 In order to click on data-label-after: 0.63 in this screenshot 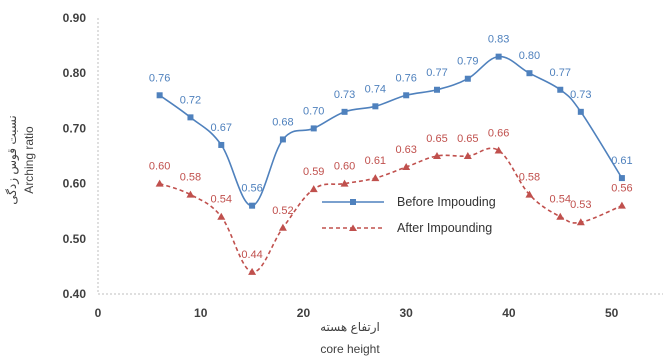, I will do `click(405, 150)`.